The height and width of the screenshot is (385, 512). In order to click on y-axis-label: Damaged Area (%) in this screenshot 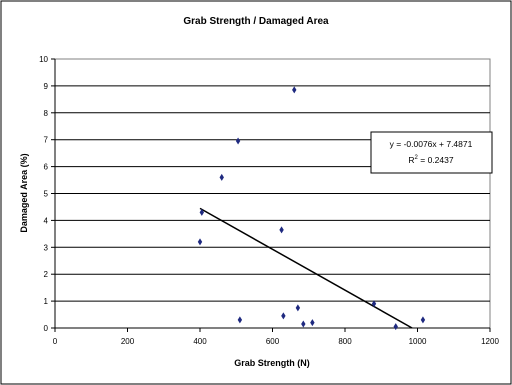, I will do `click(24, 192)`.